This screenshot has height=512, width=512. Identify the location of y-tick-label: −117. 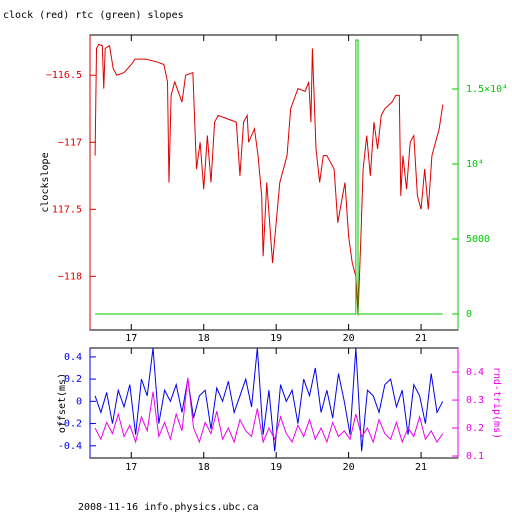
(70, 142).